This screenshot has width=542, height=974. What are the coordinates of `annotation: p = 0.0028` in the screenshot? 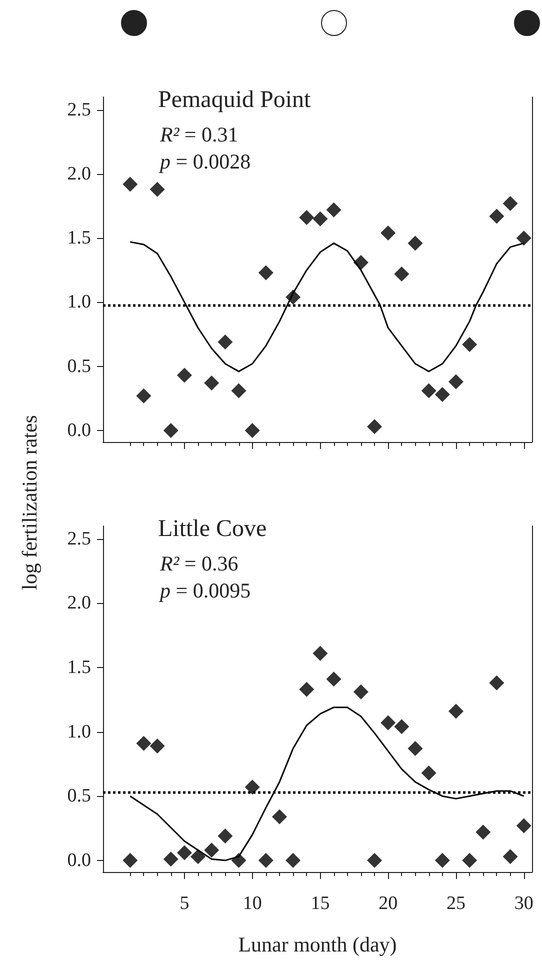 It's located at (204, 162).